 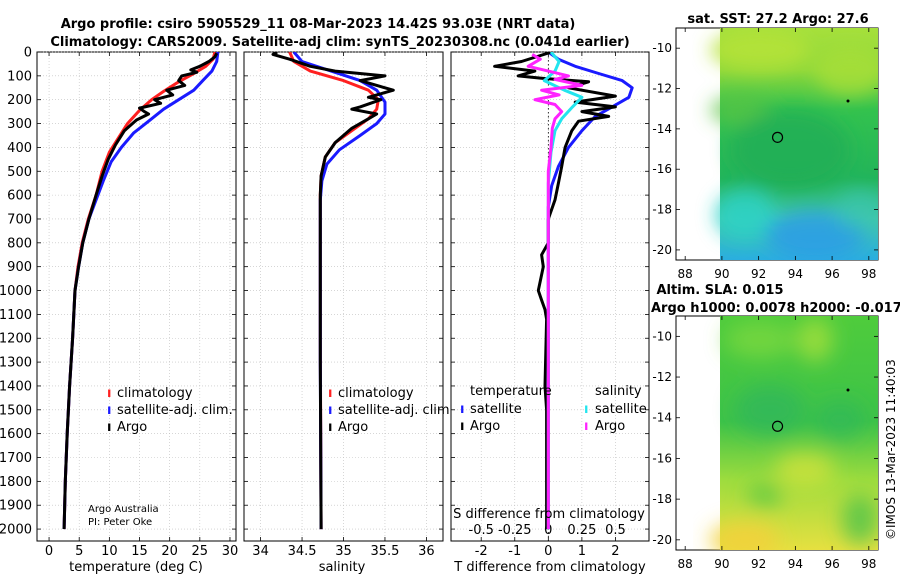 I want to click on sst-field, so click(x=794, y=144).